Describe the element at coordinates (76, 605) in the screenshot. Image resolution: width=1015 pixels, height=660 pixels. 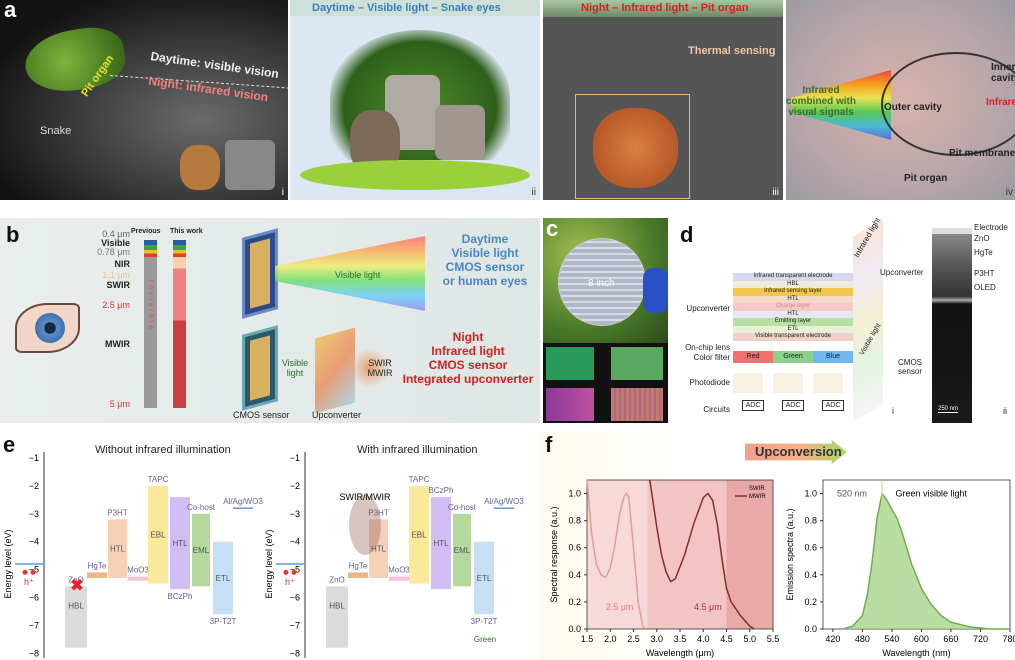
I see `layer-label: HBL` at that location.